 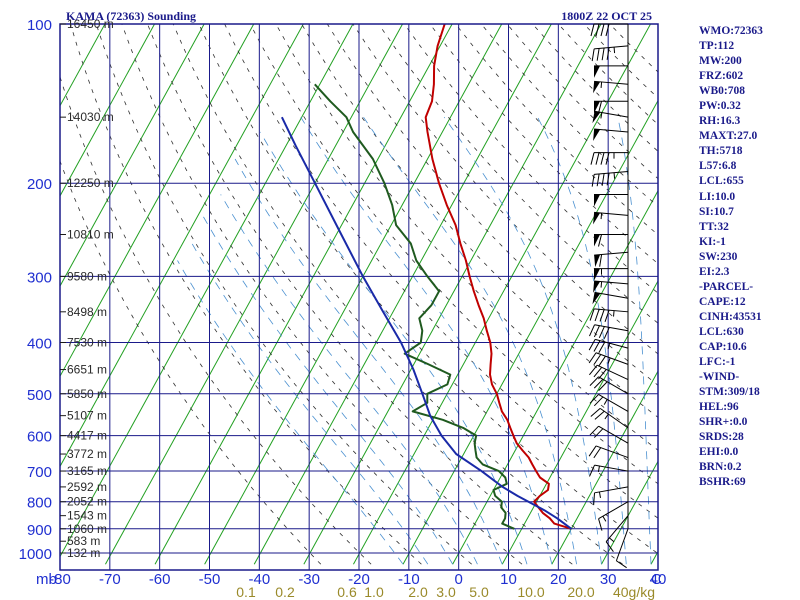 I want to click on mixing-ratio-label: 2.0, so click(x=418, y=592).